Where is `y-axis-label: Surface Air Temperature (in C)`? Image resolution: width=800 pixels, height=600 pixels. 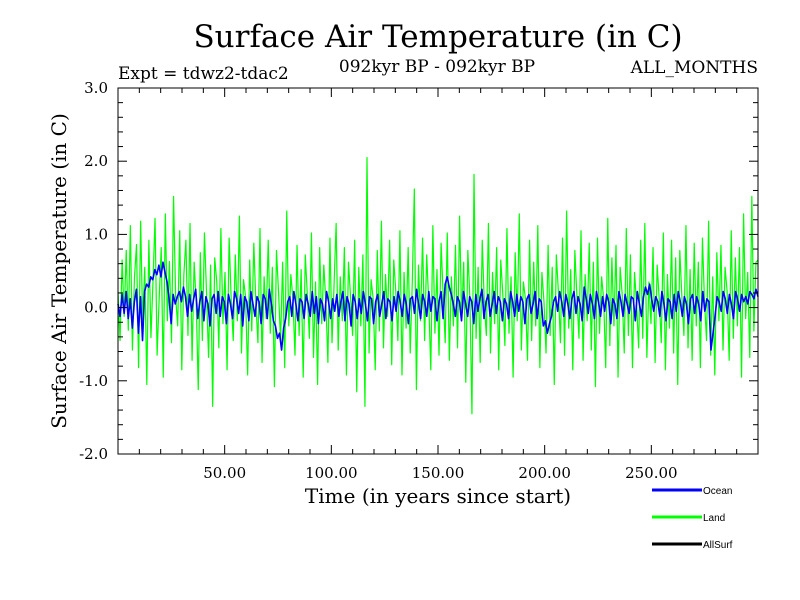 y-axis-label: Surface Air Temperature (in C) is located at coordinates (59, 271).